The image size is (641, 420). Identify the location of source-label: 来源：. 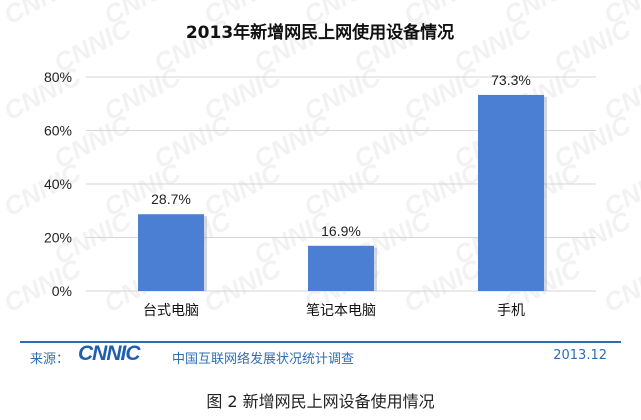
(50, 359).